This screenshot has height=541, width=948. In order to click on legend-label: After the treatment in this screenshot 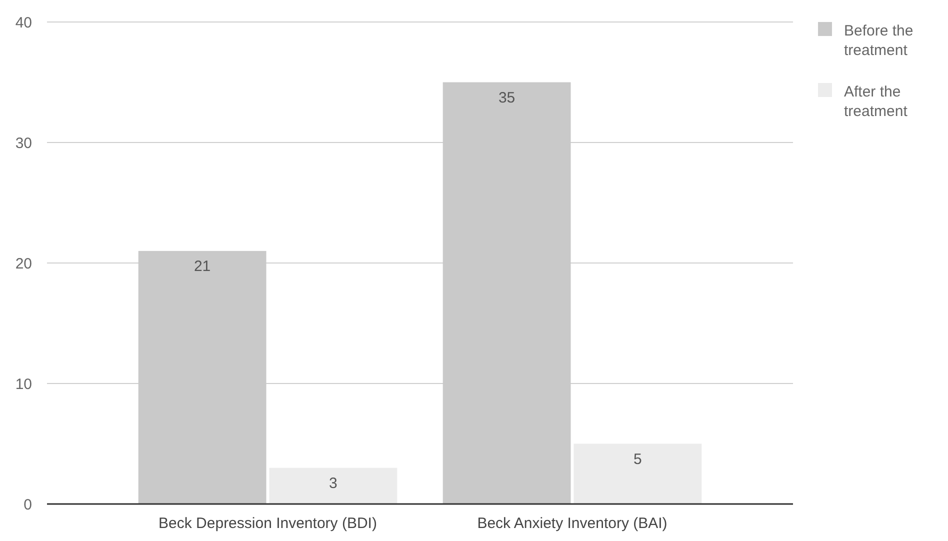, I will do `click(876, 101)`.